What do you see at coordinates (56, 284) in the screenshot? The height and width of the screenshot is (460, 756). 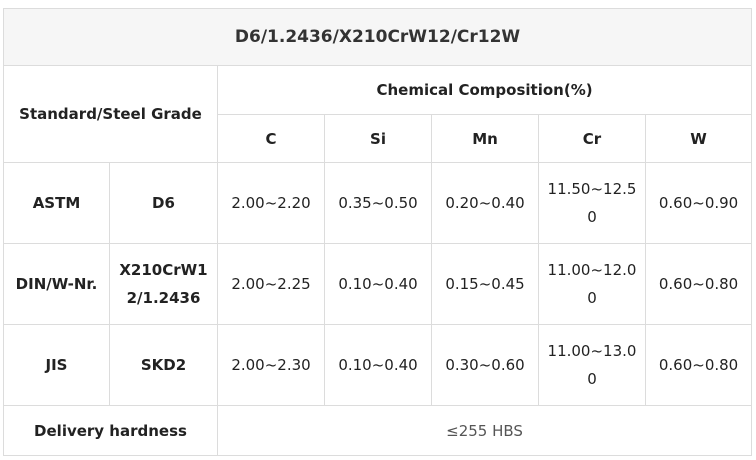 I see `standard-cell: DIN/W-Nr.` at bounding box center [56, 284].